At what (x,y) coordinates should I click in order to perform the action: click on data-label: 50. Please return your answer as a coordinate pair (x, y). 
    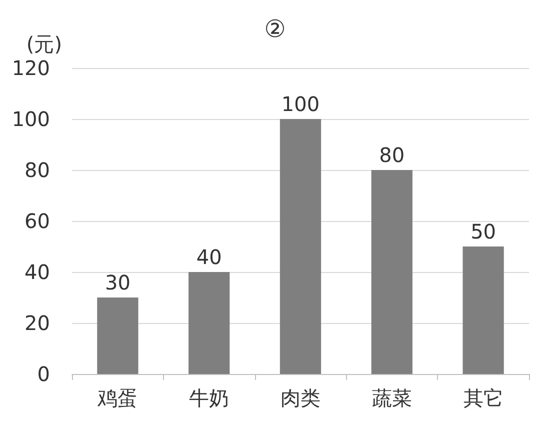
    Looking at the image, I should click on (483, 232).